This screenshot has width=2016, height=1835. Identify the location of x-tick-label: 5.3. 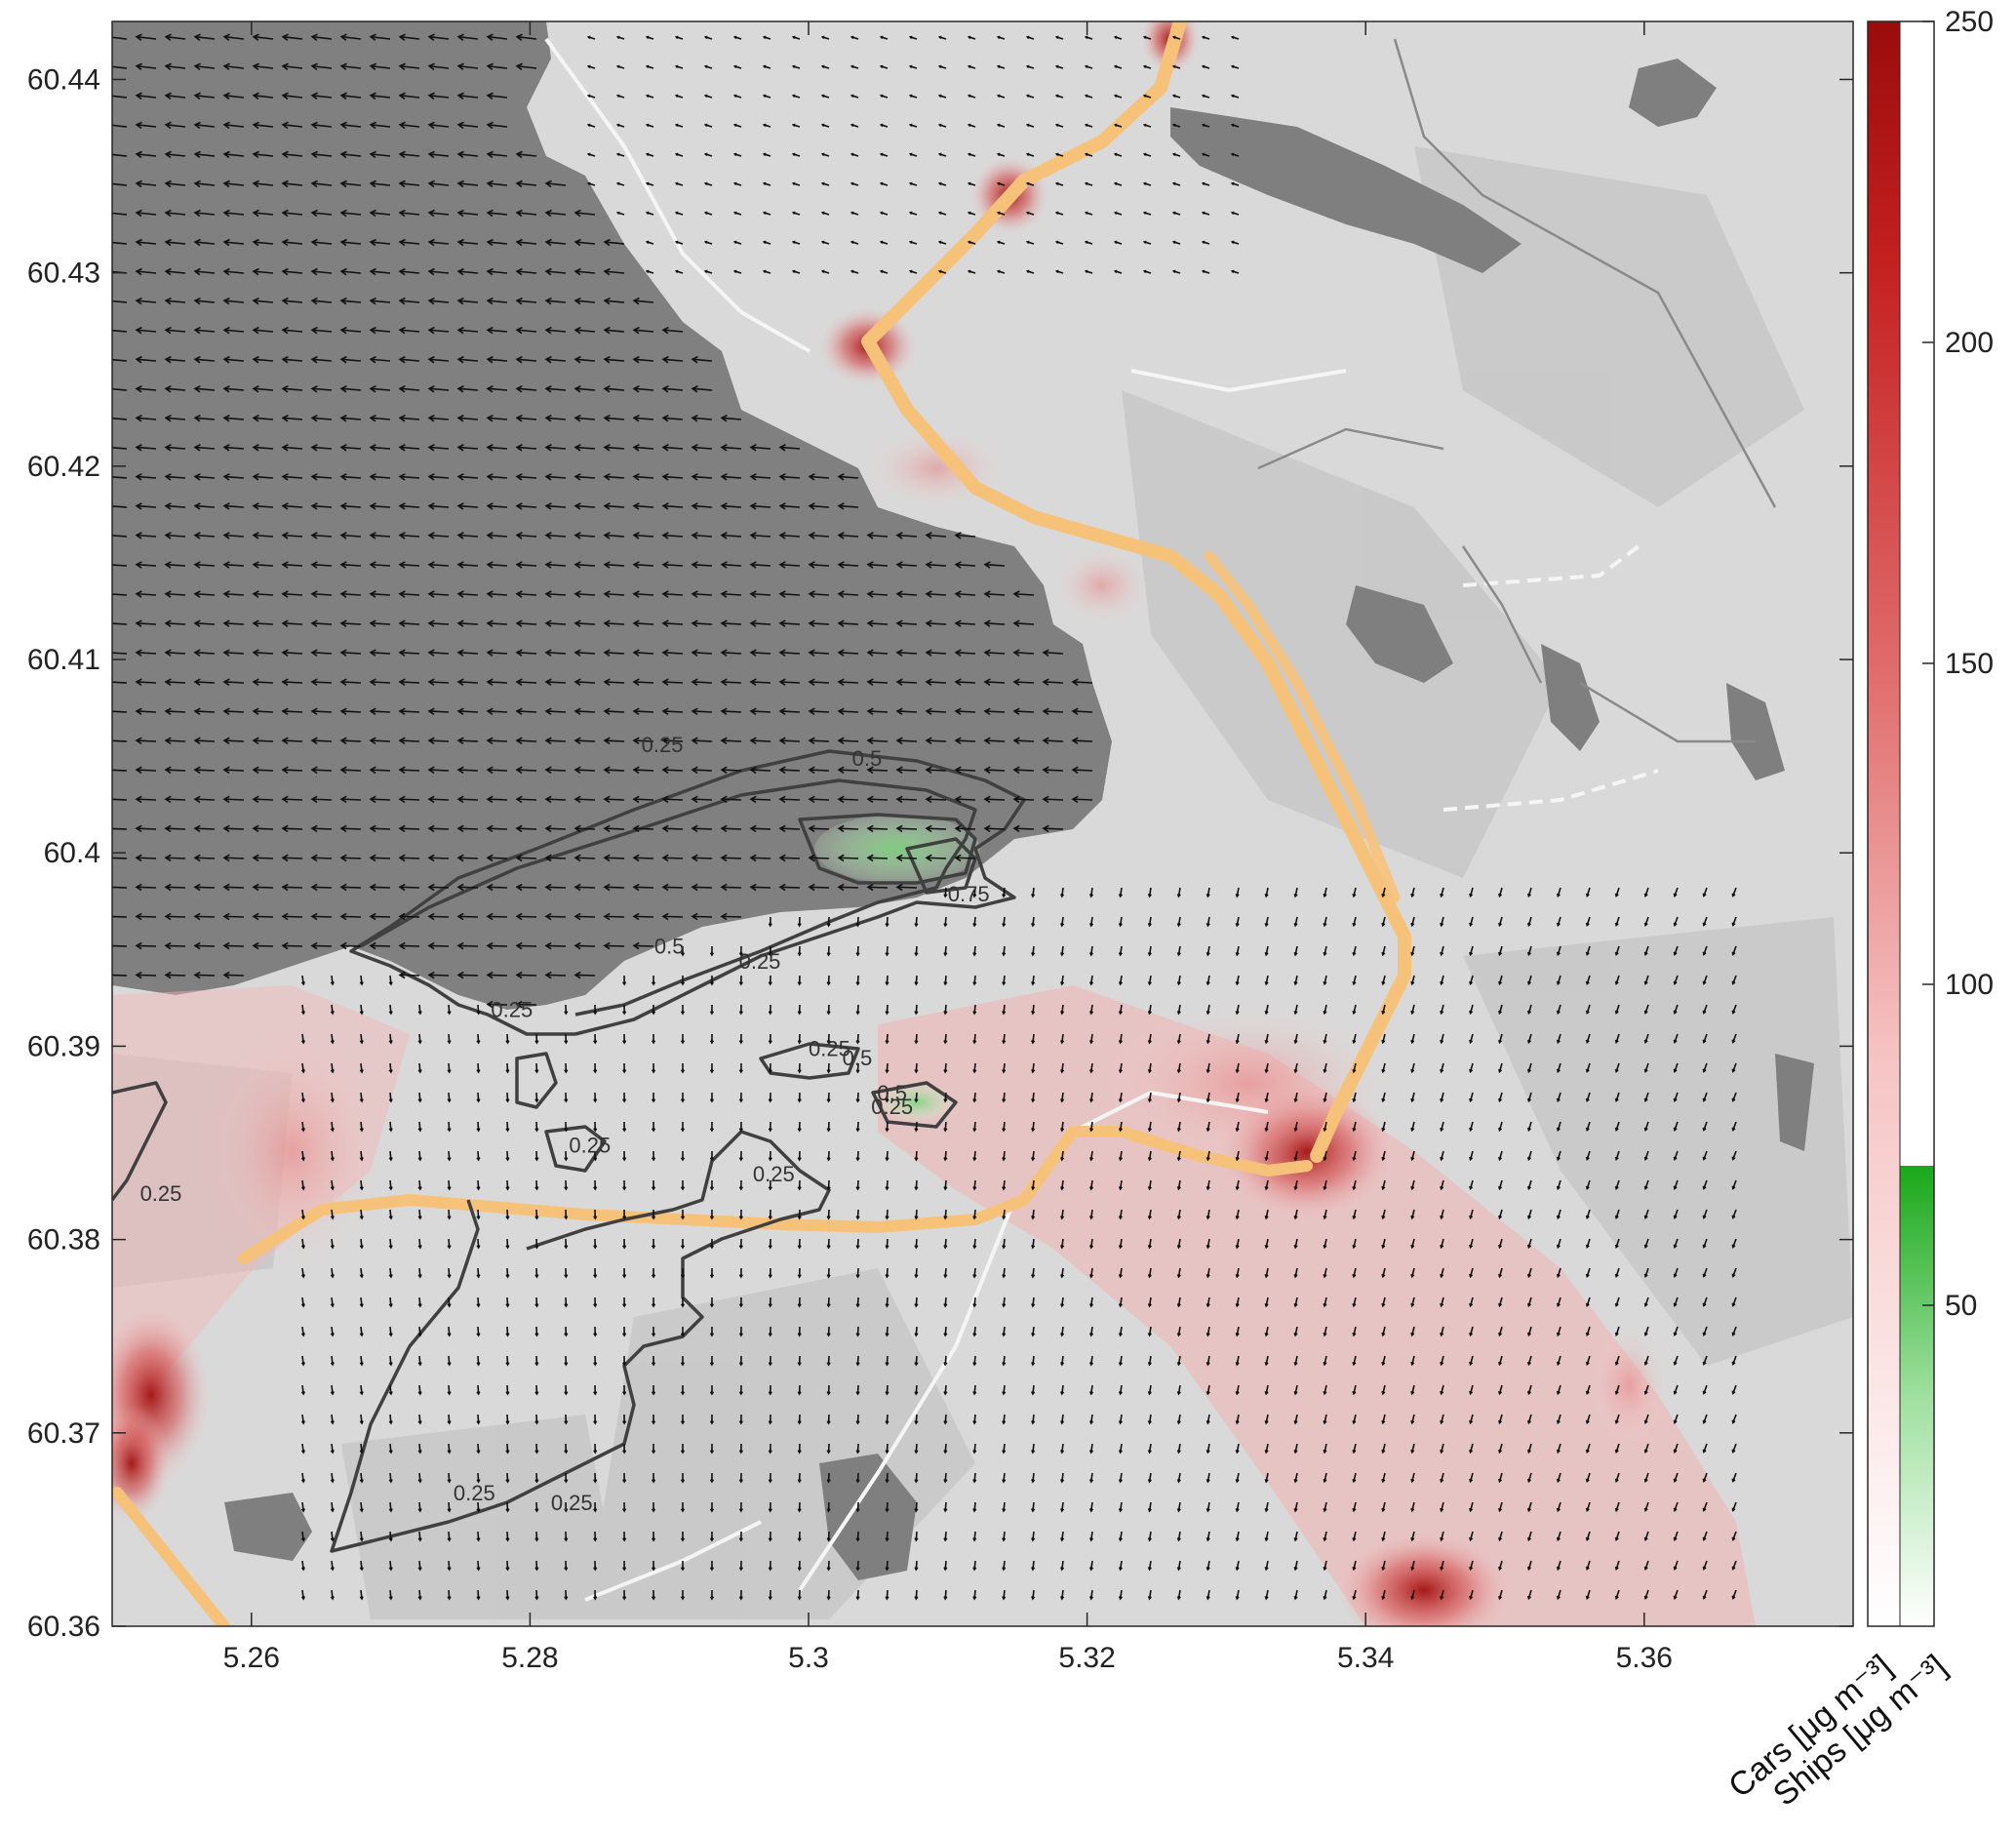
(808, 1658).